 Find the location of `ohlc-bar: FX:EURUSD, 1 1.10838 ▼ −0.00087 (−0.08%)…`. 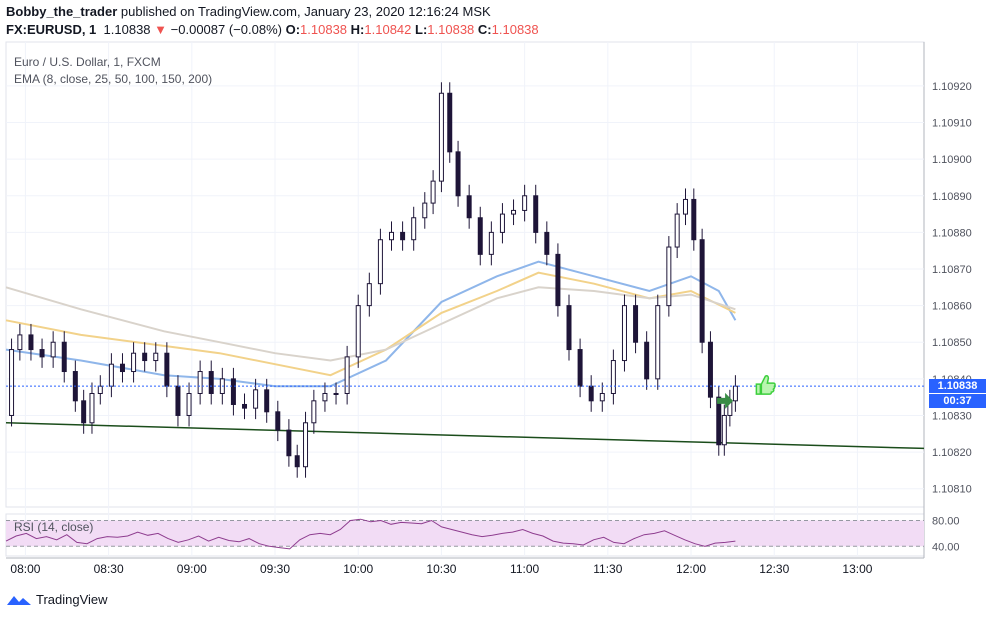

ohlc-bar: FX:EURUSD, 1 1.10838 ▼ −0.00087 (−0.08%)… is located at coordinates (272, 29).